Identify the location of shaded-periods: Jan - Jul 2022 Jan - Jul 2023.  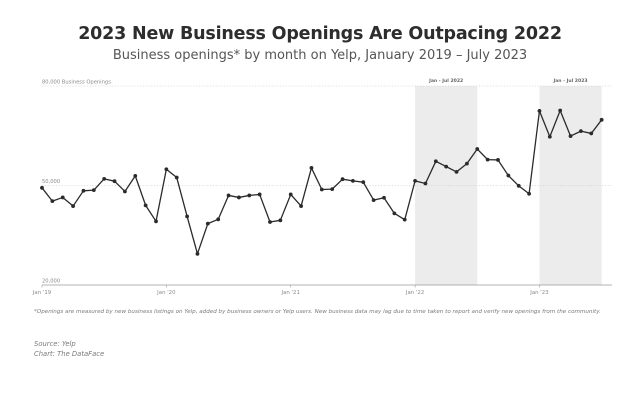
(508, 181).